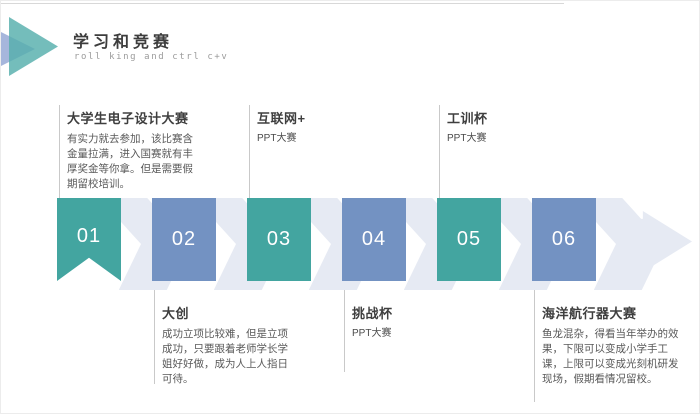  I want to click on step-block-02: 02, so click(184, 239).